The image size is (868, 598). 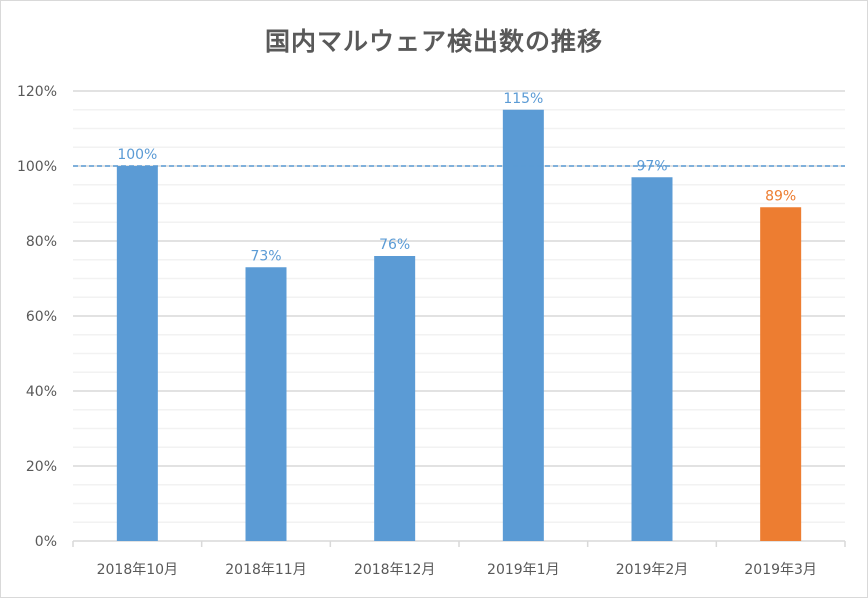 What do you see at coordinates (137, 155) in the screenshot?
I see `data-label: 100%` at bounding box center [137, 155].